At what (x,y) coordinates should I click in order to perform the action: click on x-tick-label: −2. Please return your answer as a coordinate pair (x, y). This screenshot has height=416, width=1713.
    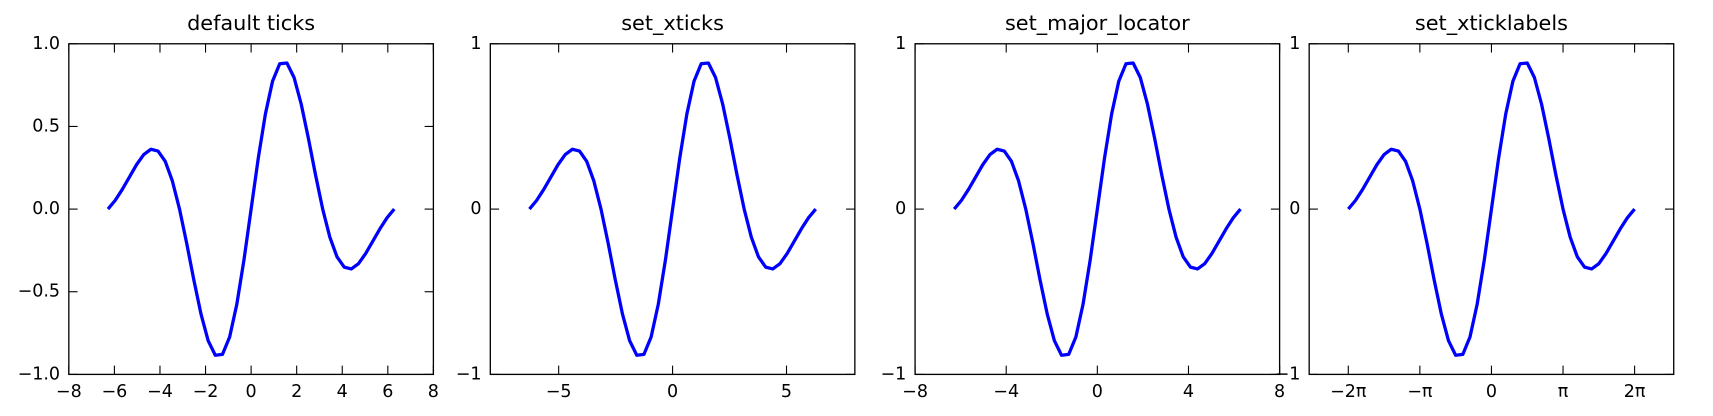
    Looking at the image, I should click on (206, 392).